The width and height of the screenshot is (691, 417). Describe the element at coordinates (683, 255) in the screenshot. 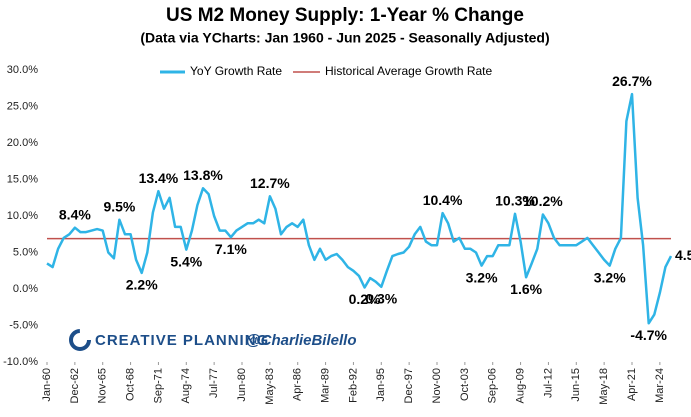

I see `data-label: 4.5%` at that location.